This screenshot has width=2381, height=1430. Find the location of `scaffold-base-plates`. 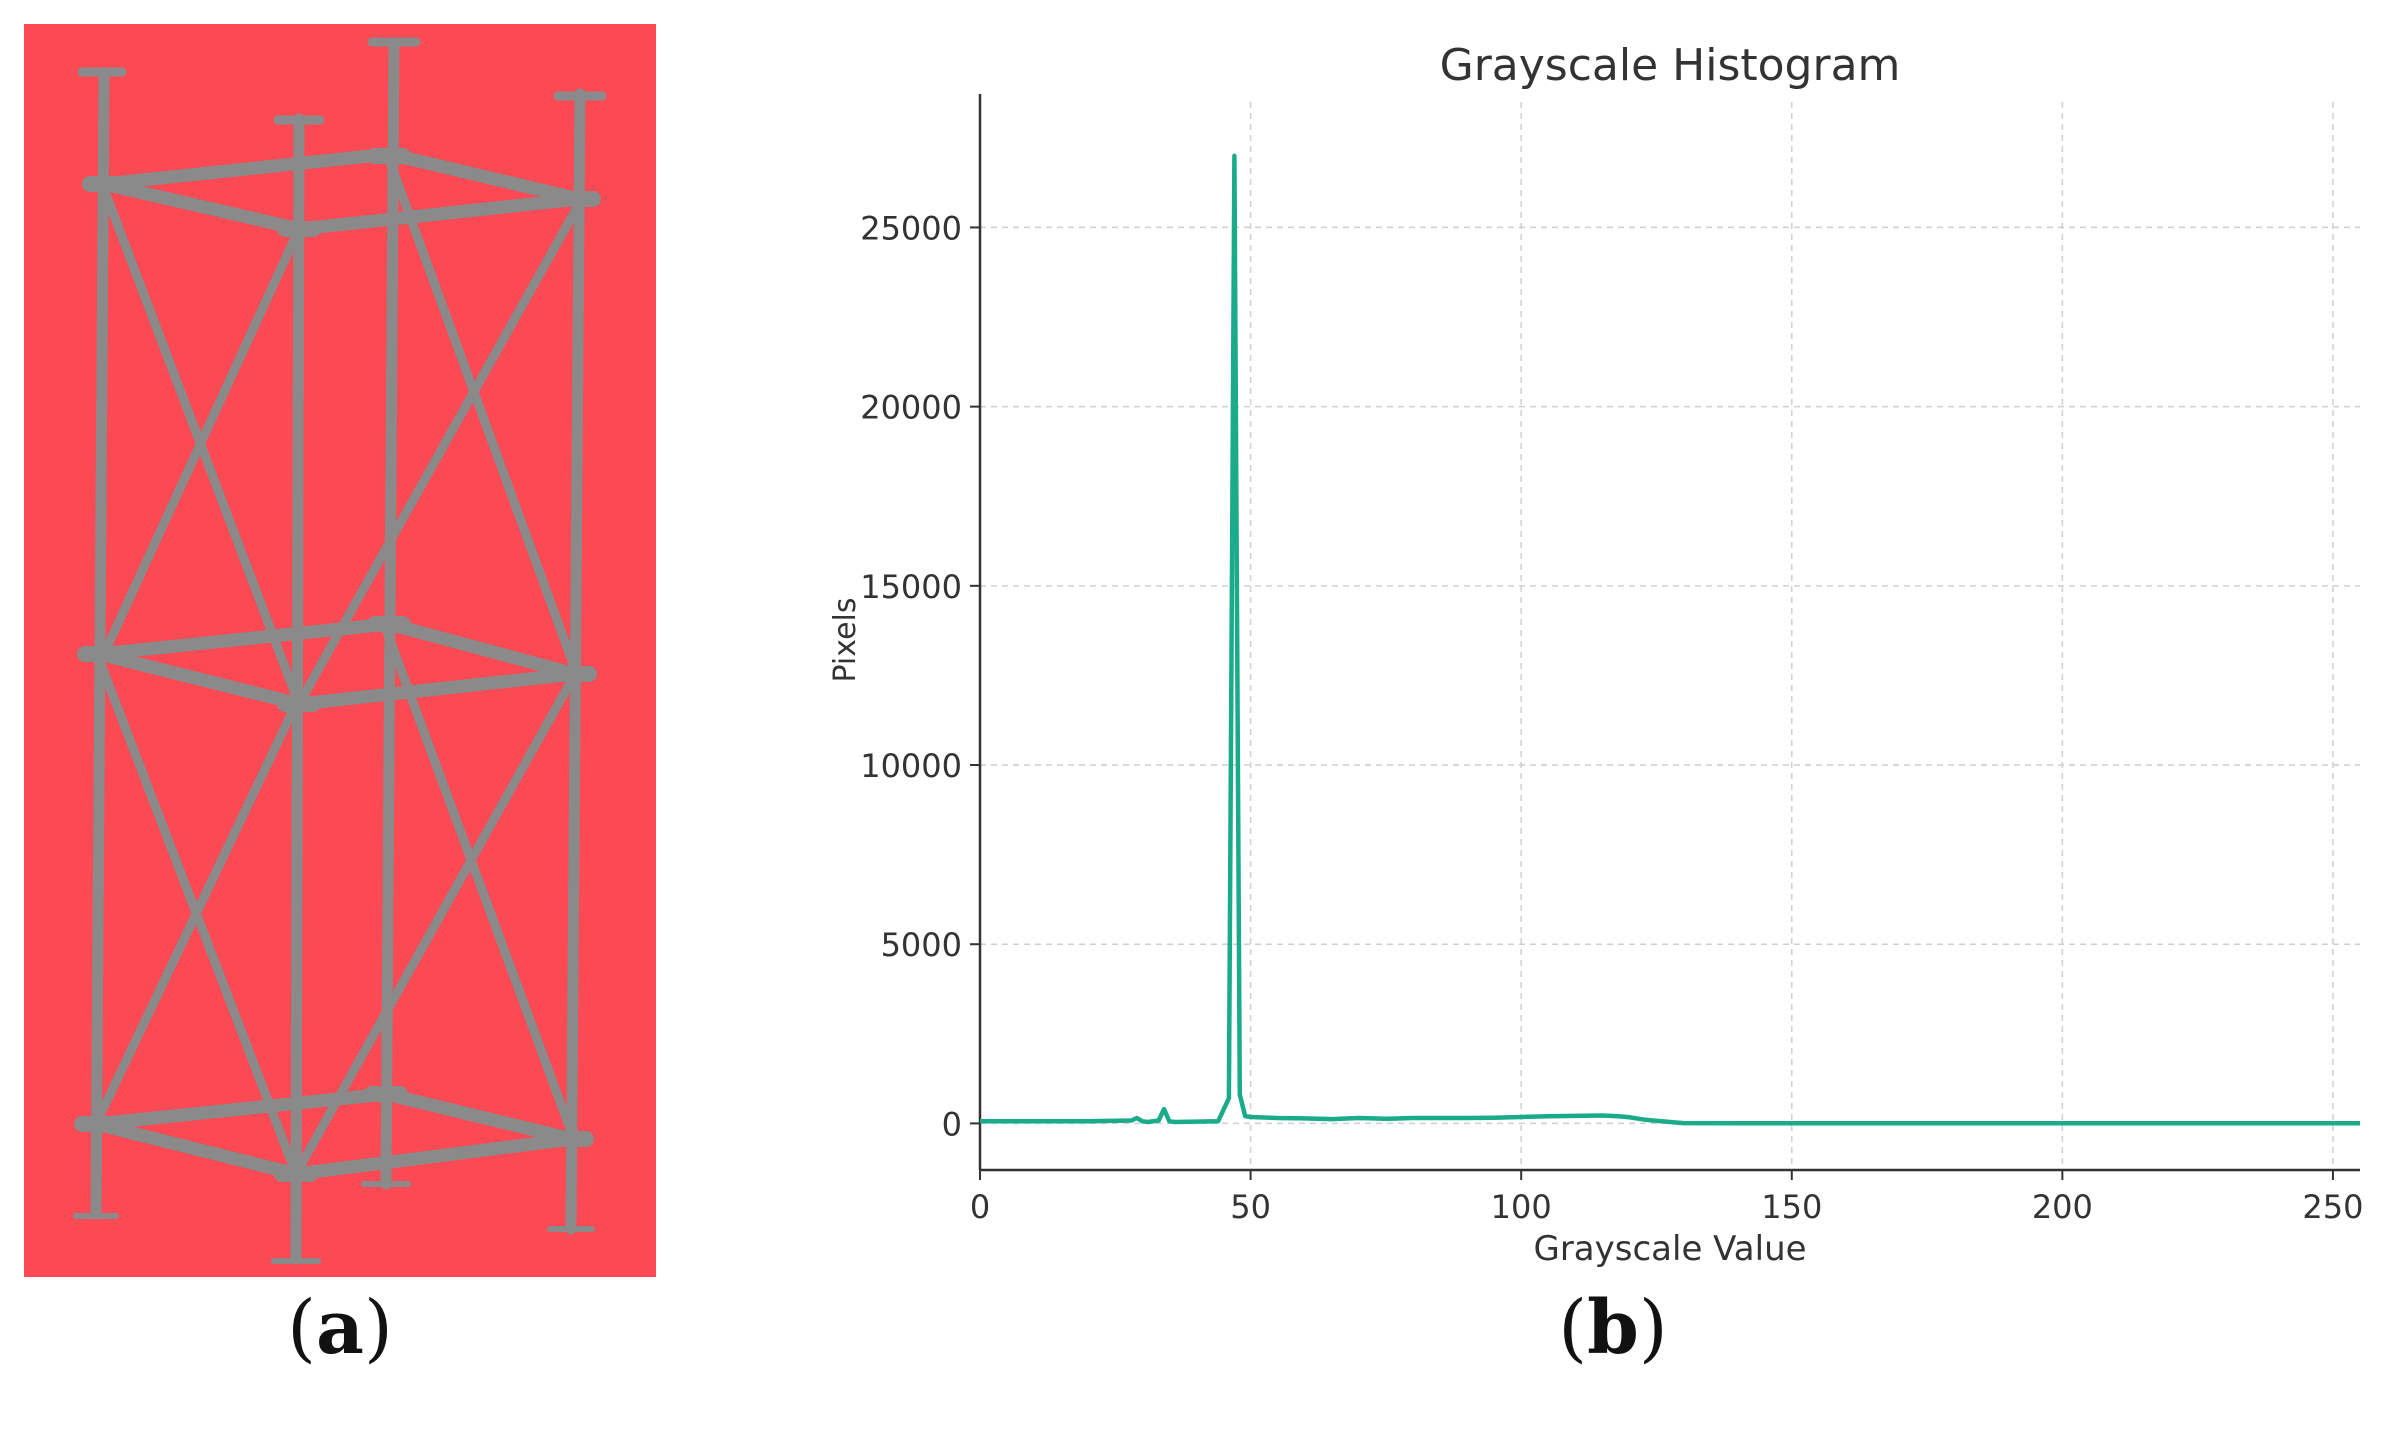

scaffold-base-plates is located at coordinates (334, 1222).